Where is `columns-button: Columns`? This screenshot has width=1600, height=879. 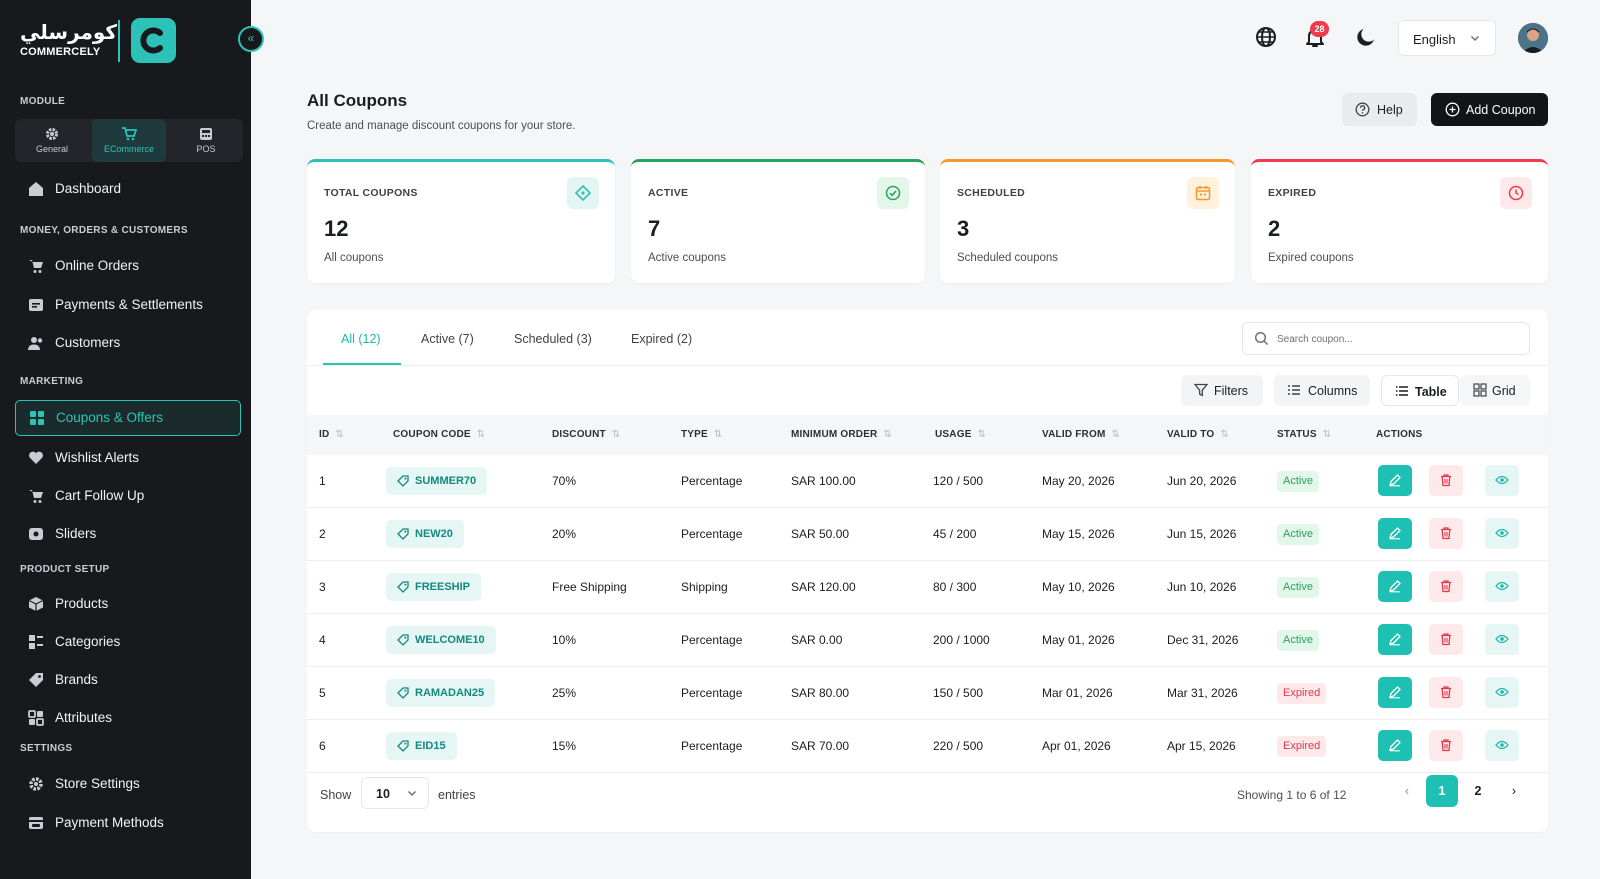
columns-button: Columns is located at coordinates (1322, 390).